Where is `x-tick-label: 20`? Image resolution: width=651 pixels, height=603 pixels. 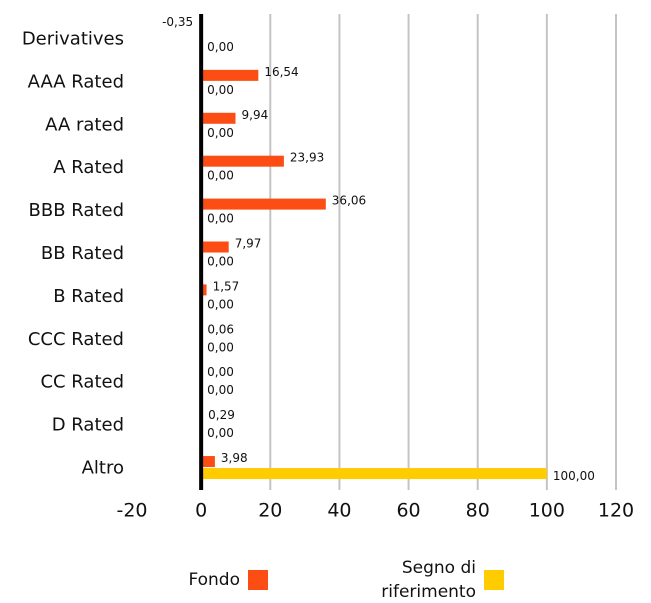 x-tick-label: 20 is located at coordinates (270, 511).